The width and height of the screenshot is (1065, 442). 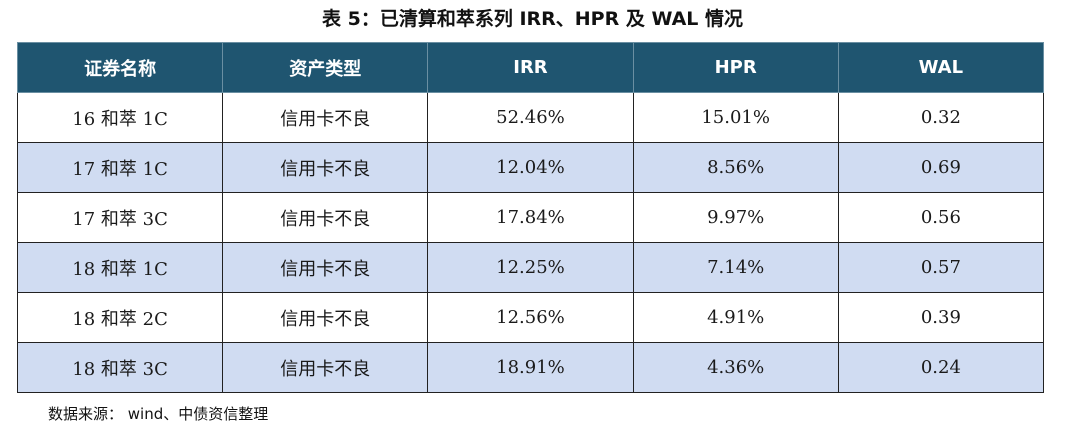 I want to click on cell-hpr: 15.01%, so click(x=735, y=117).